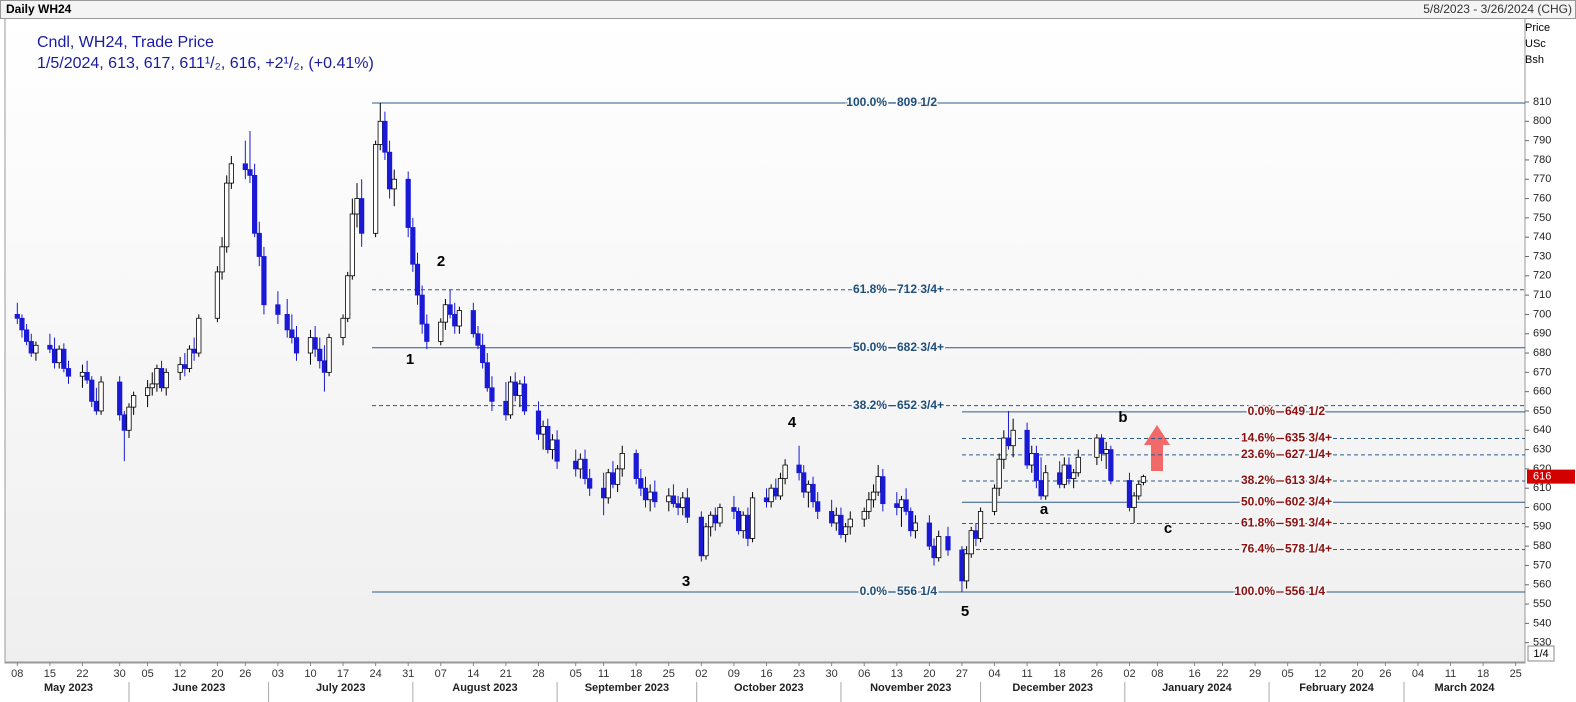  Describe the element at coordinates (1542, 392) in the screenshot. I see `y-tick-label: 660` at that location.